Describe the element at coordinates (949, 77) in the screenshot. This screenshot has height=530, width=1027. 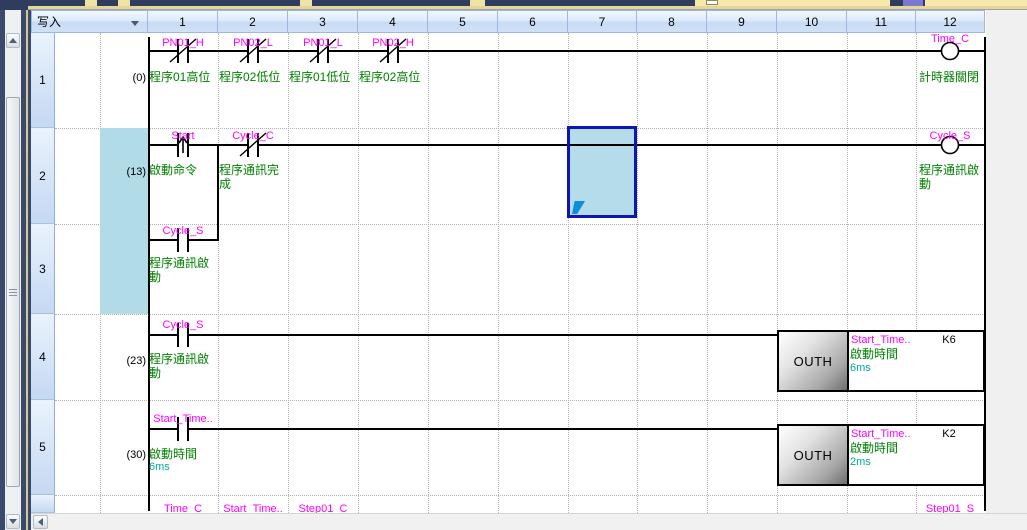
I see `device-comment: 計時器關閉` at that location.